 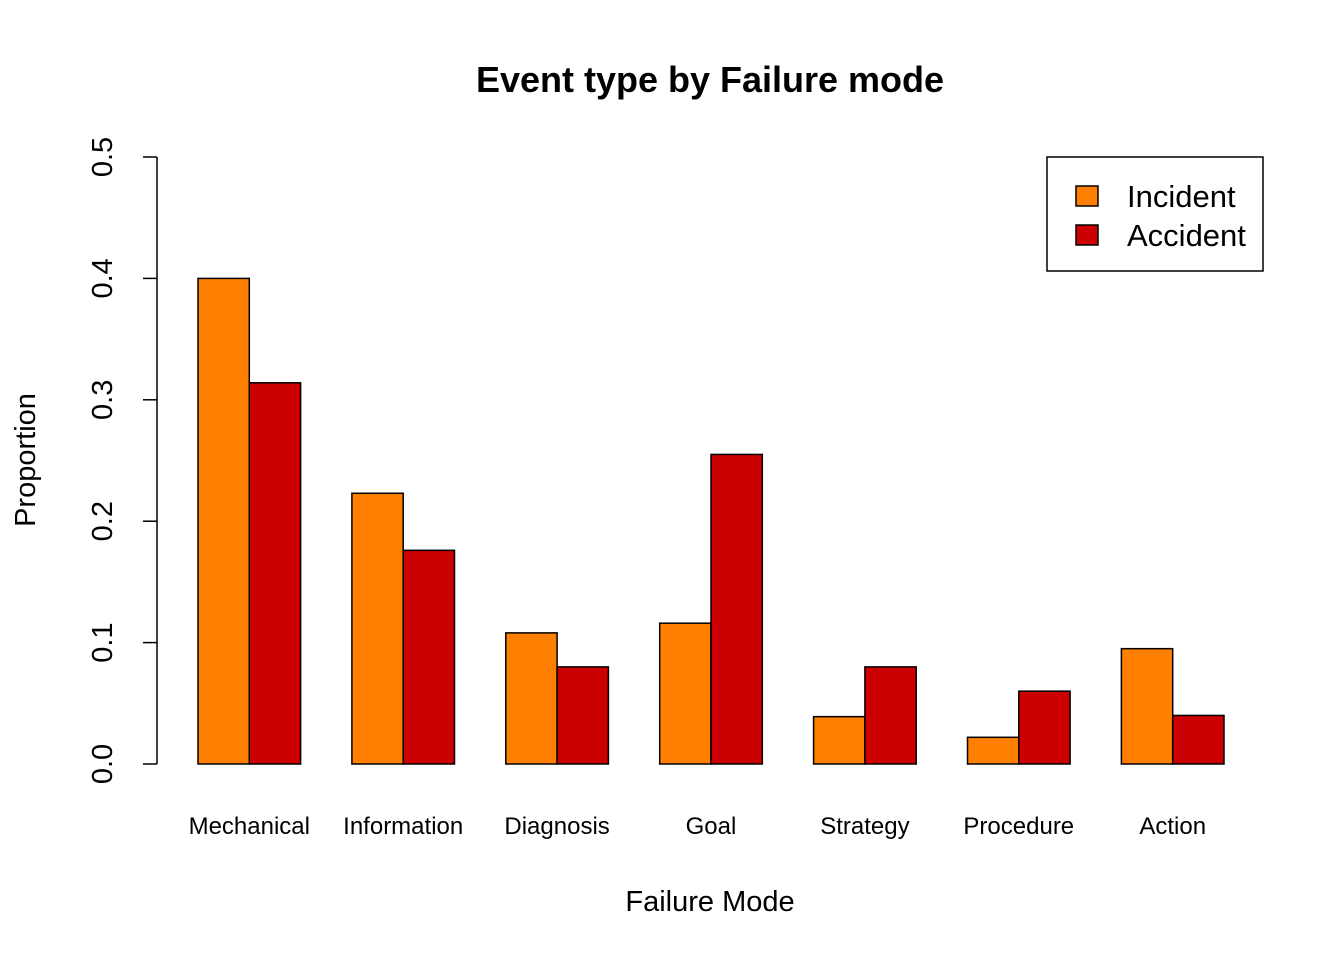 What do you see at coordinates (103, 521) in the screenshot?
I see `y-tick-label: 0.2` at bounding box center [103, 521].